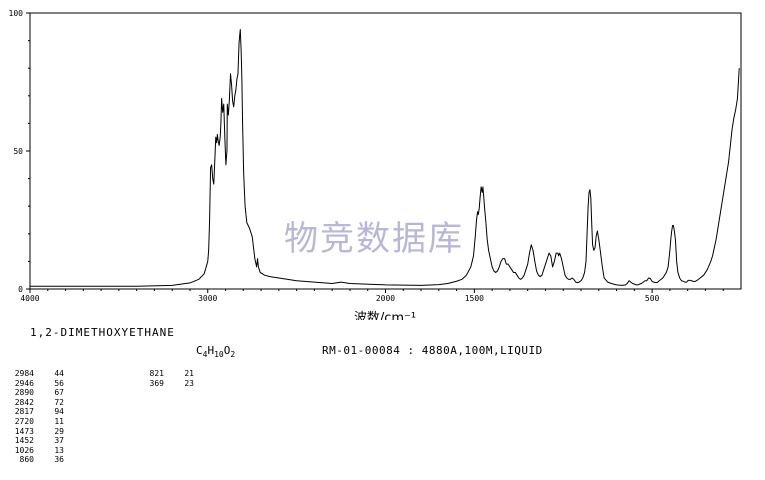  I want to click on peak-wavenumber: 1473, so click(24, 431).